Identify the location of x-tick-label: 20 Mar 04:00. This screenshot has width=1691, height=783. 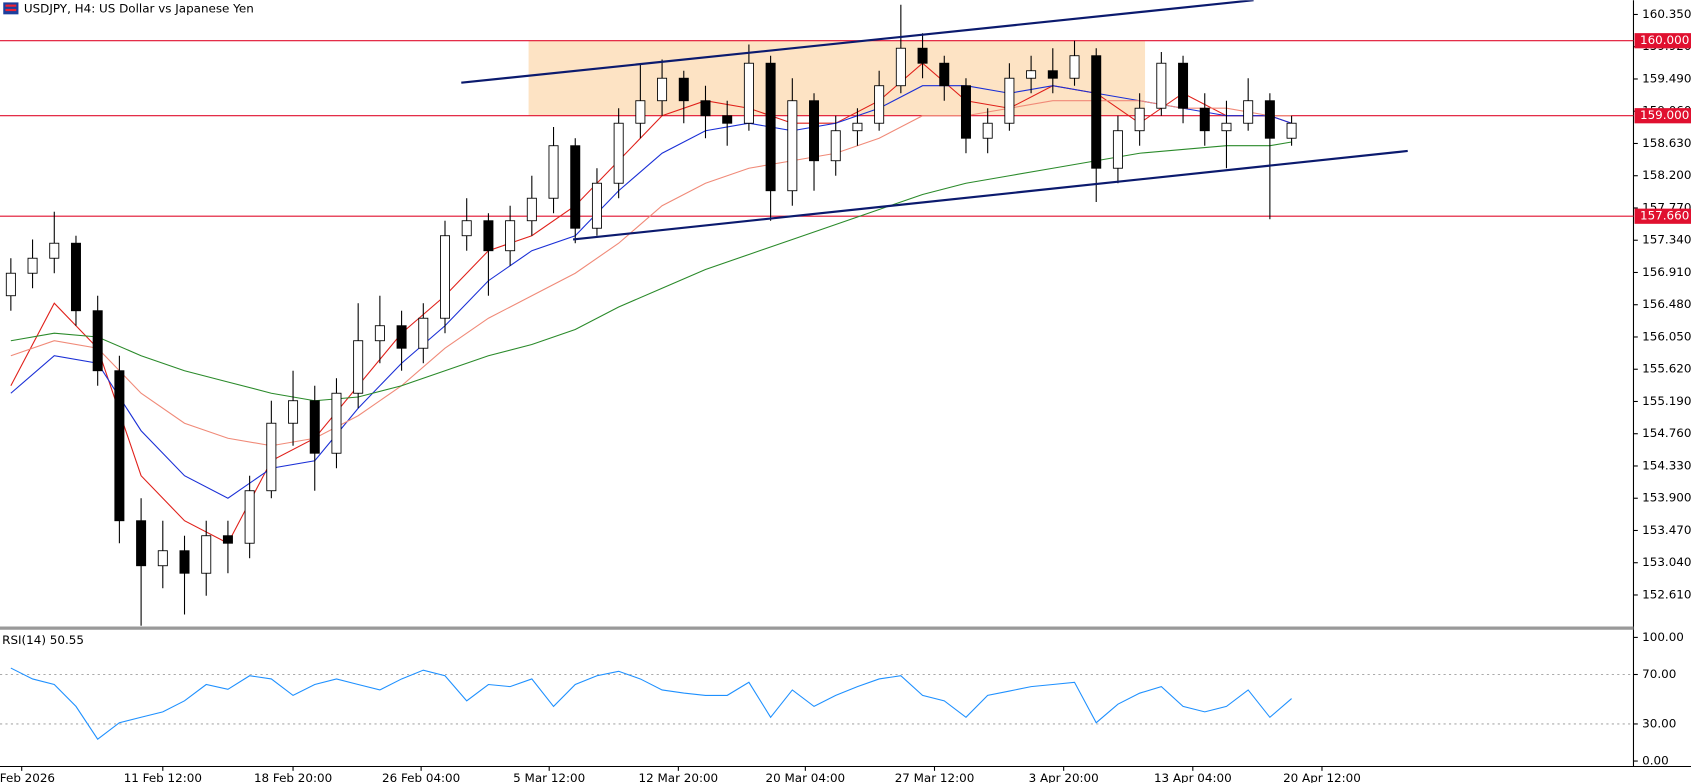
(806, 777).